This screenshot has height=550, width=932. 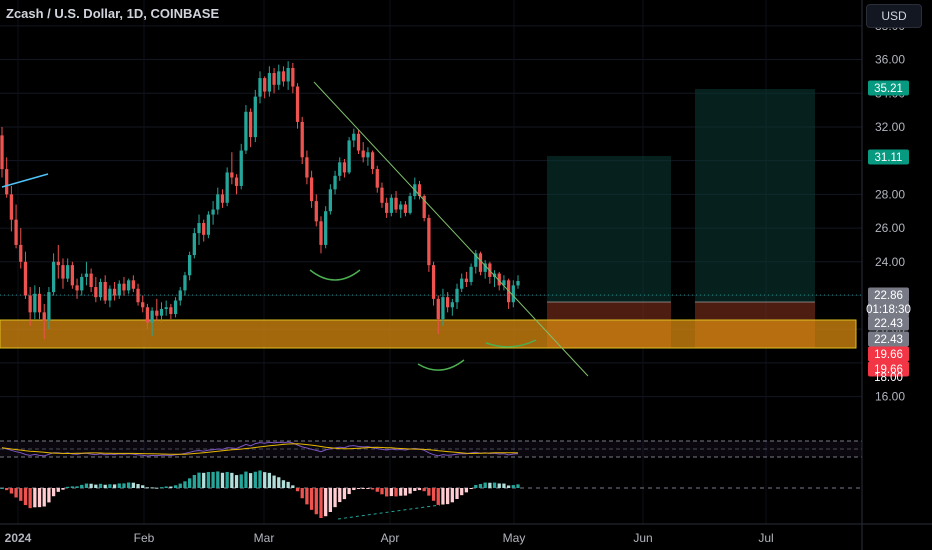 I want to click on x-tick-label: Mar, so click(x=264, y=538).